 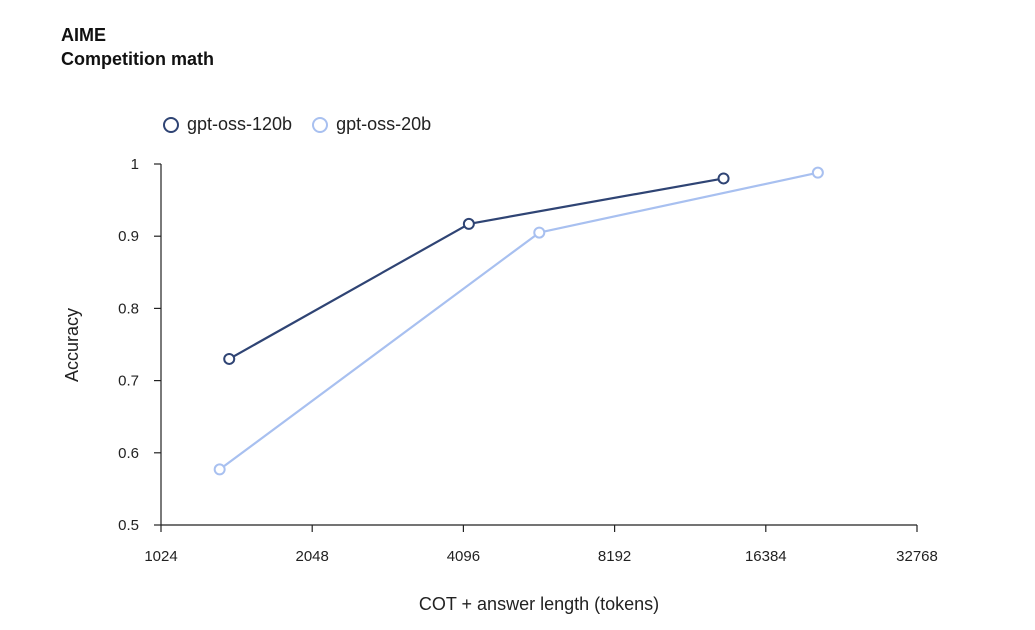 I want to click on chart-title-block: AIME Competition math, so click(x=137, y=47).